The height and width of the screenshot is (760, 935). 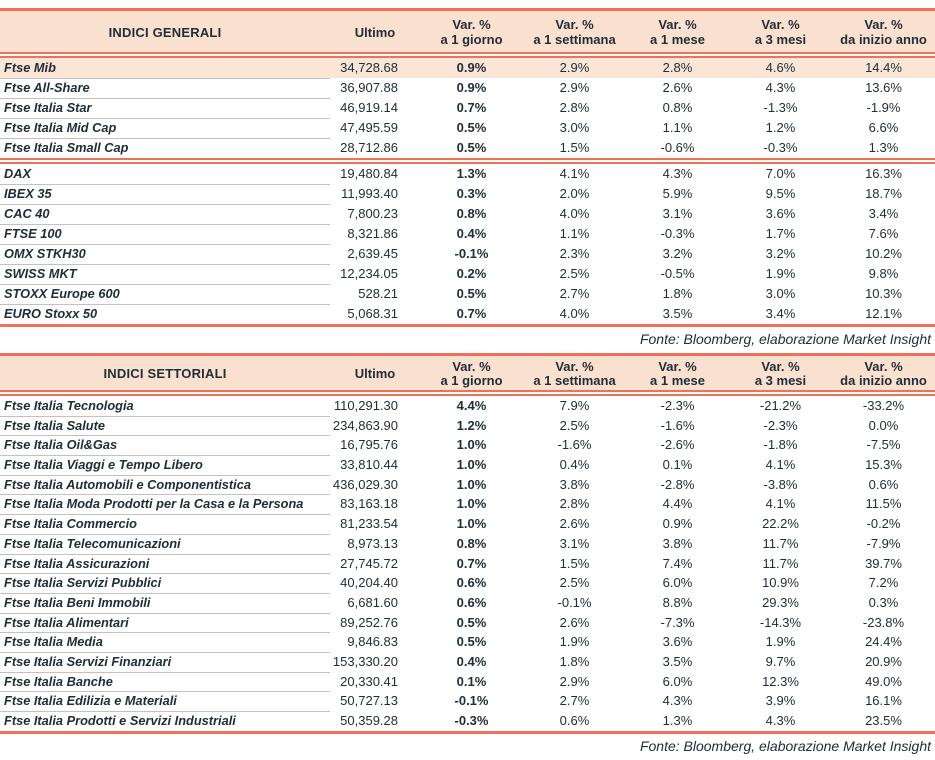 What do you see at coordinates (165, 214) in the screenshot?
I see `index-name-cell: CAC 40` at bounding box center [165, 214].